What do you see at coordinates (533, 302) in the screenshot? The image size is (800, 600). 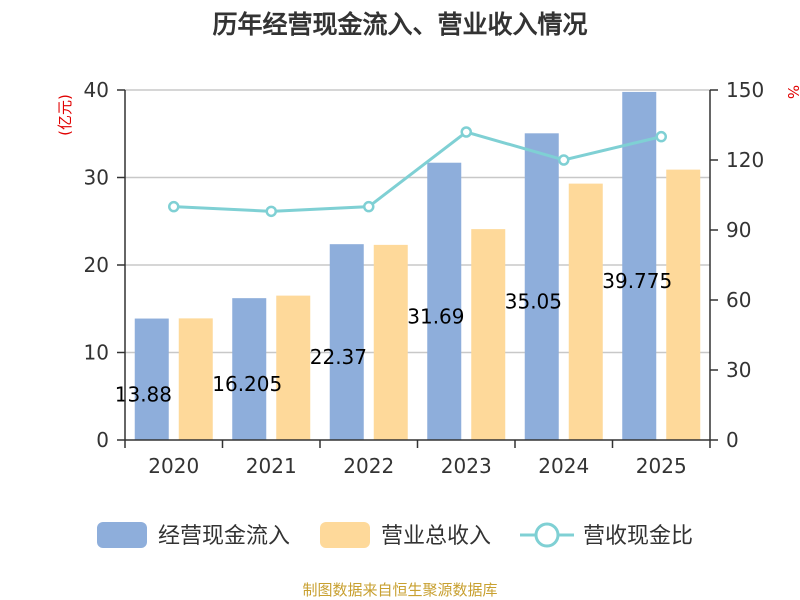 I see `data-label-cash-inflow: 35.05` at bounding box center [533, 302].